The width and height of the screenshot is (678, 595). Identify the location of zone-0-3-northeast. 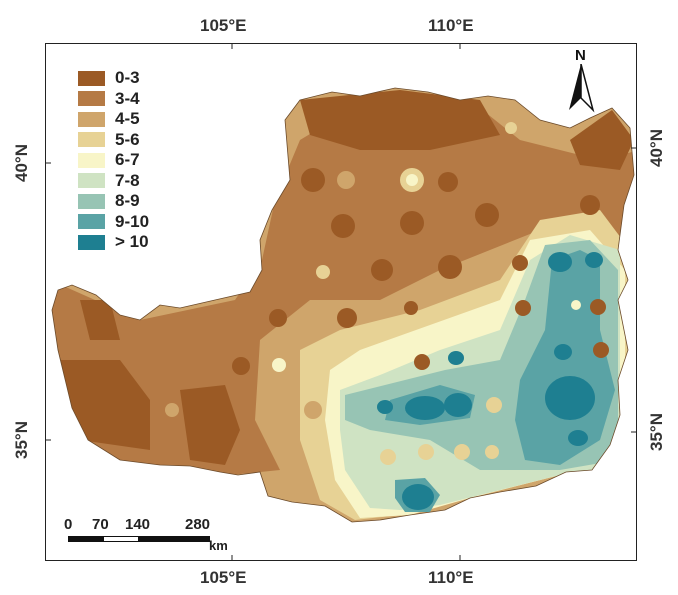
(602, 140).